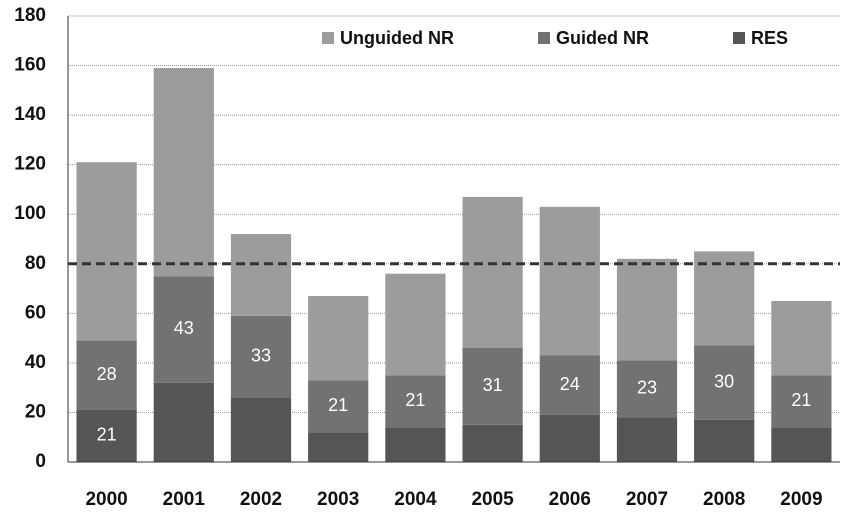 Image resolution: width=841 pixels, height=524 pixels. I want to click on y-tick-label: 20, so click(35, 411).